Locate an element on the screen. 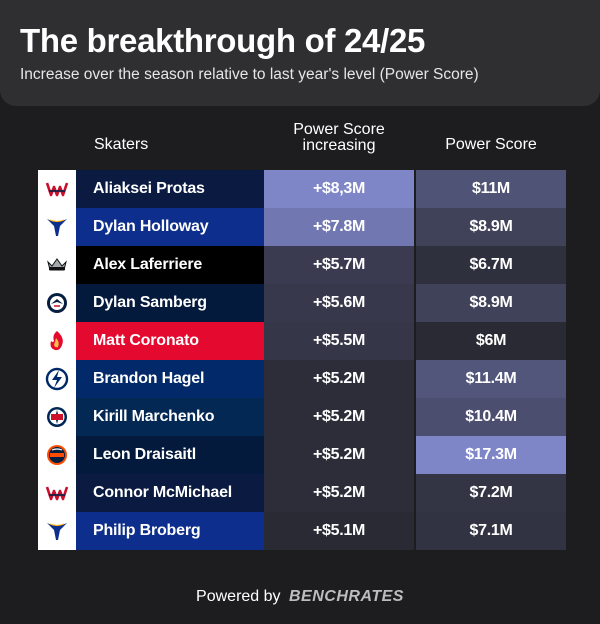 The height and width of the screenshot is (624, 600). table-row: Philip Broberg +$5.1M $7.1M is located at coordinates (303, 531).